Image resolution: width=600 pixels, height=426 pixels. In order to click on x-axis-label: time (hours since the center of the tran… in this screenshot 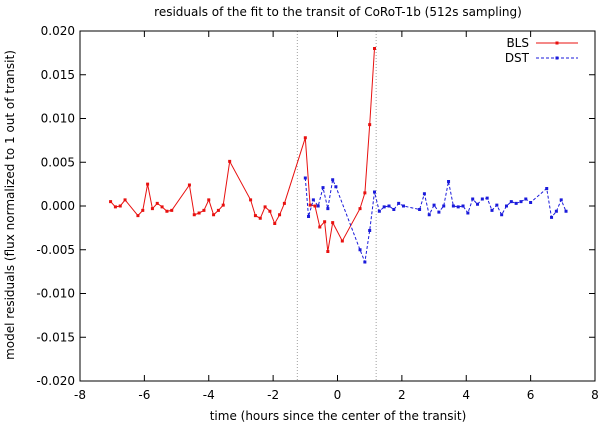, I will do `click(338, 416)`.